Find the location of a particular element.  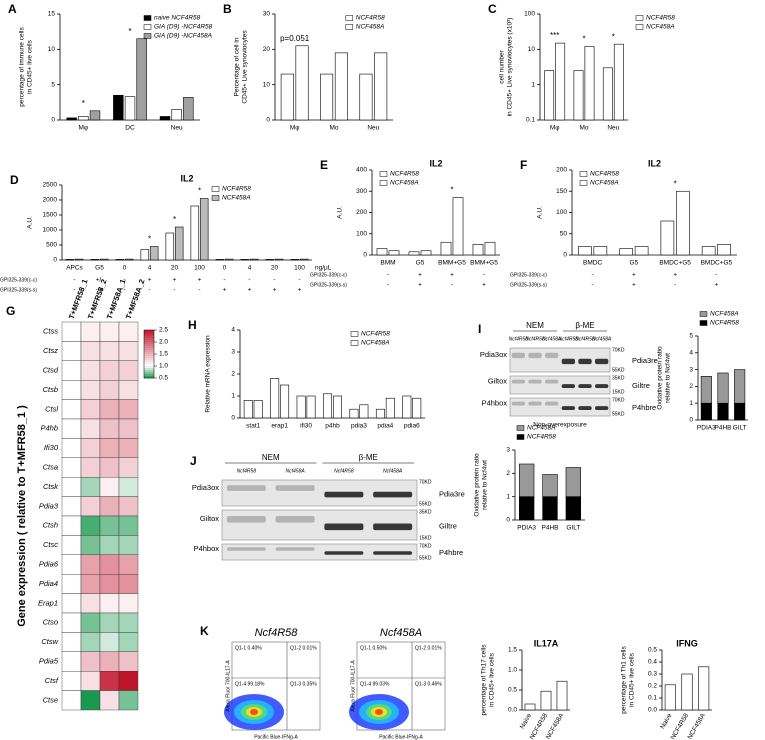

x-tick-label: P4HB is located at coordinates (550, 528).